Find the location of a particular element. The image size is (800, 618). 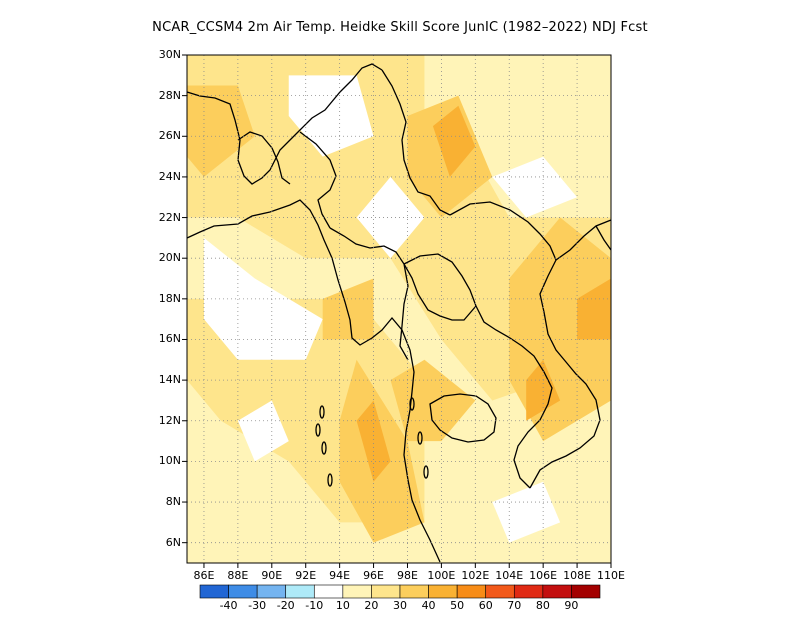

x-tick-label: 100E is located at coordinates (441, 575).